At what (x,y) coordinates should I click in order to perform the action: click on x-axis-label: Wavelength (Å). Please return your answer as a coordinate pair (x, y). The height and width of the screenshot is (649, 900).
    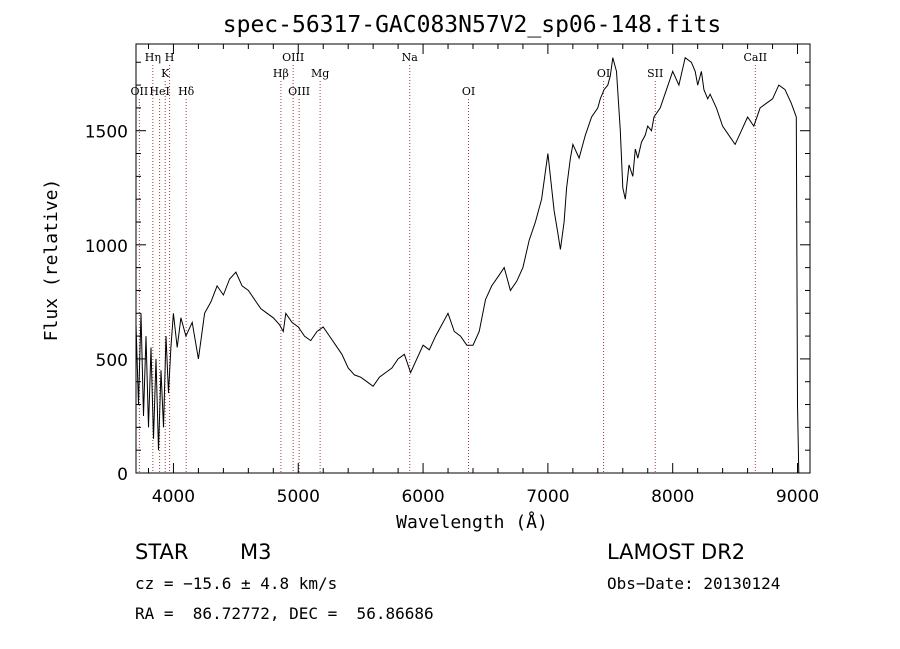
    Looking at the image, I should click on (472, 522).